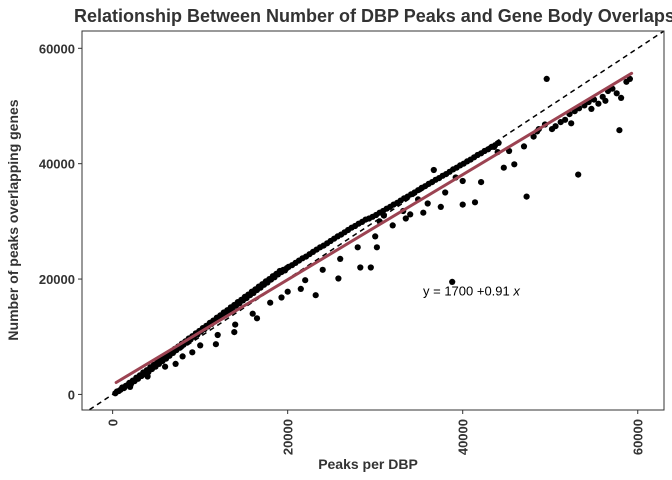 Image resolution: width=672 pixels, height=480 pixels. I want to click on x-tick-label: 60000, so click(638, 437).